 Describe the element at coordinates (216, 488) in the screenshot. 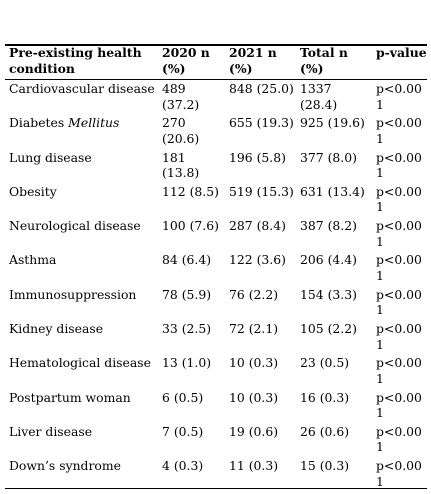

I see `table-bottom-rule` at that location.